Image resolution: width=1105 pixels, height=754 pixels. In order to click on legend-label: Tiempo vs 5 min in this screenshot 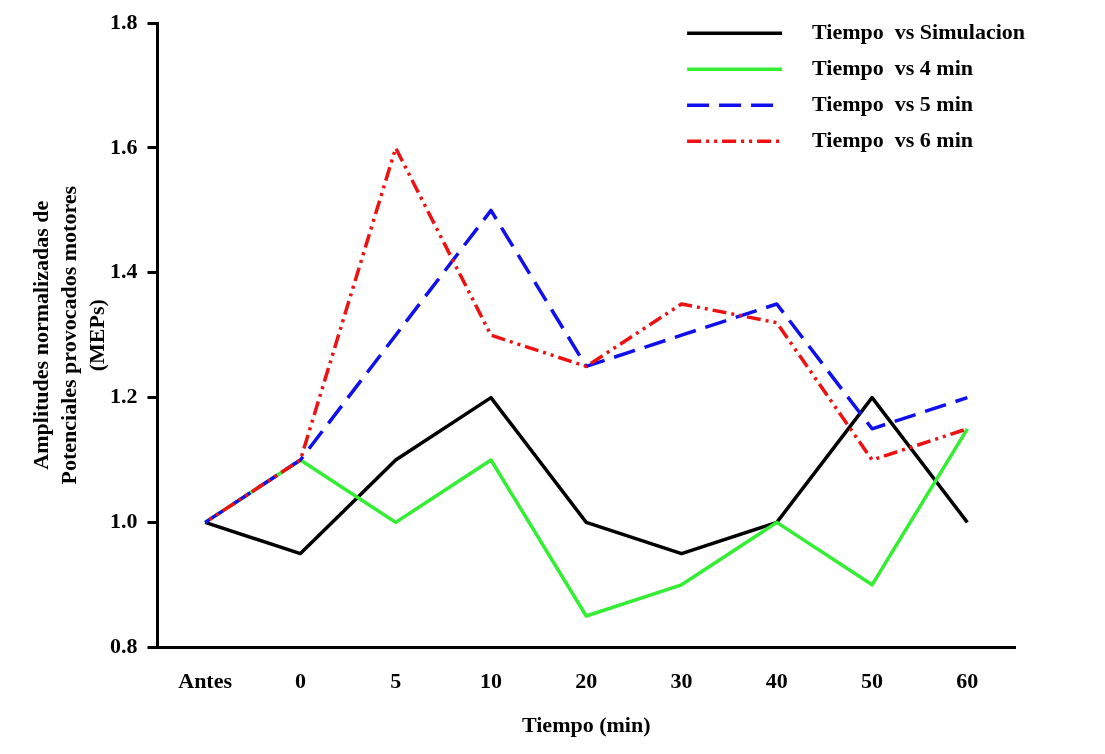, I will do `click(893, 103)`.